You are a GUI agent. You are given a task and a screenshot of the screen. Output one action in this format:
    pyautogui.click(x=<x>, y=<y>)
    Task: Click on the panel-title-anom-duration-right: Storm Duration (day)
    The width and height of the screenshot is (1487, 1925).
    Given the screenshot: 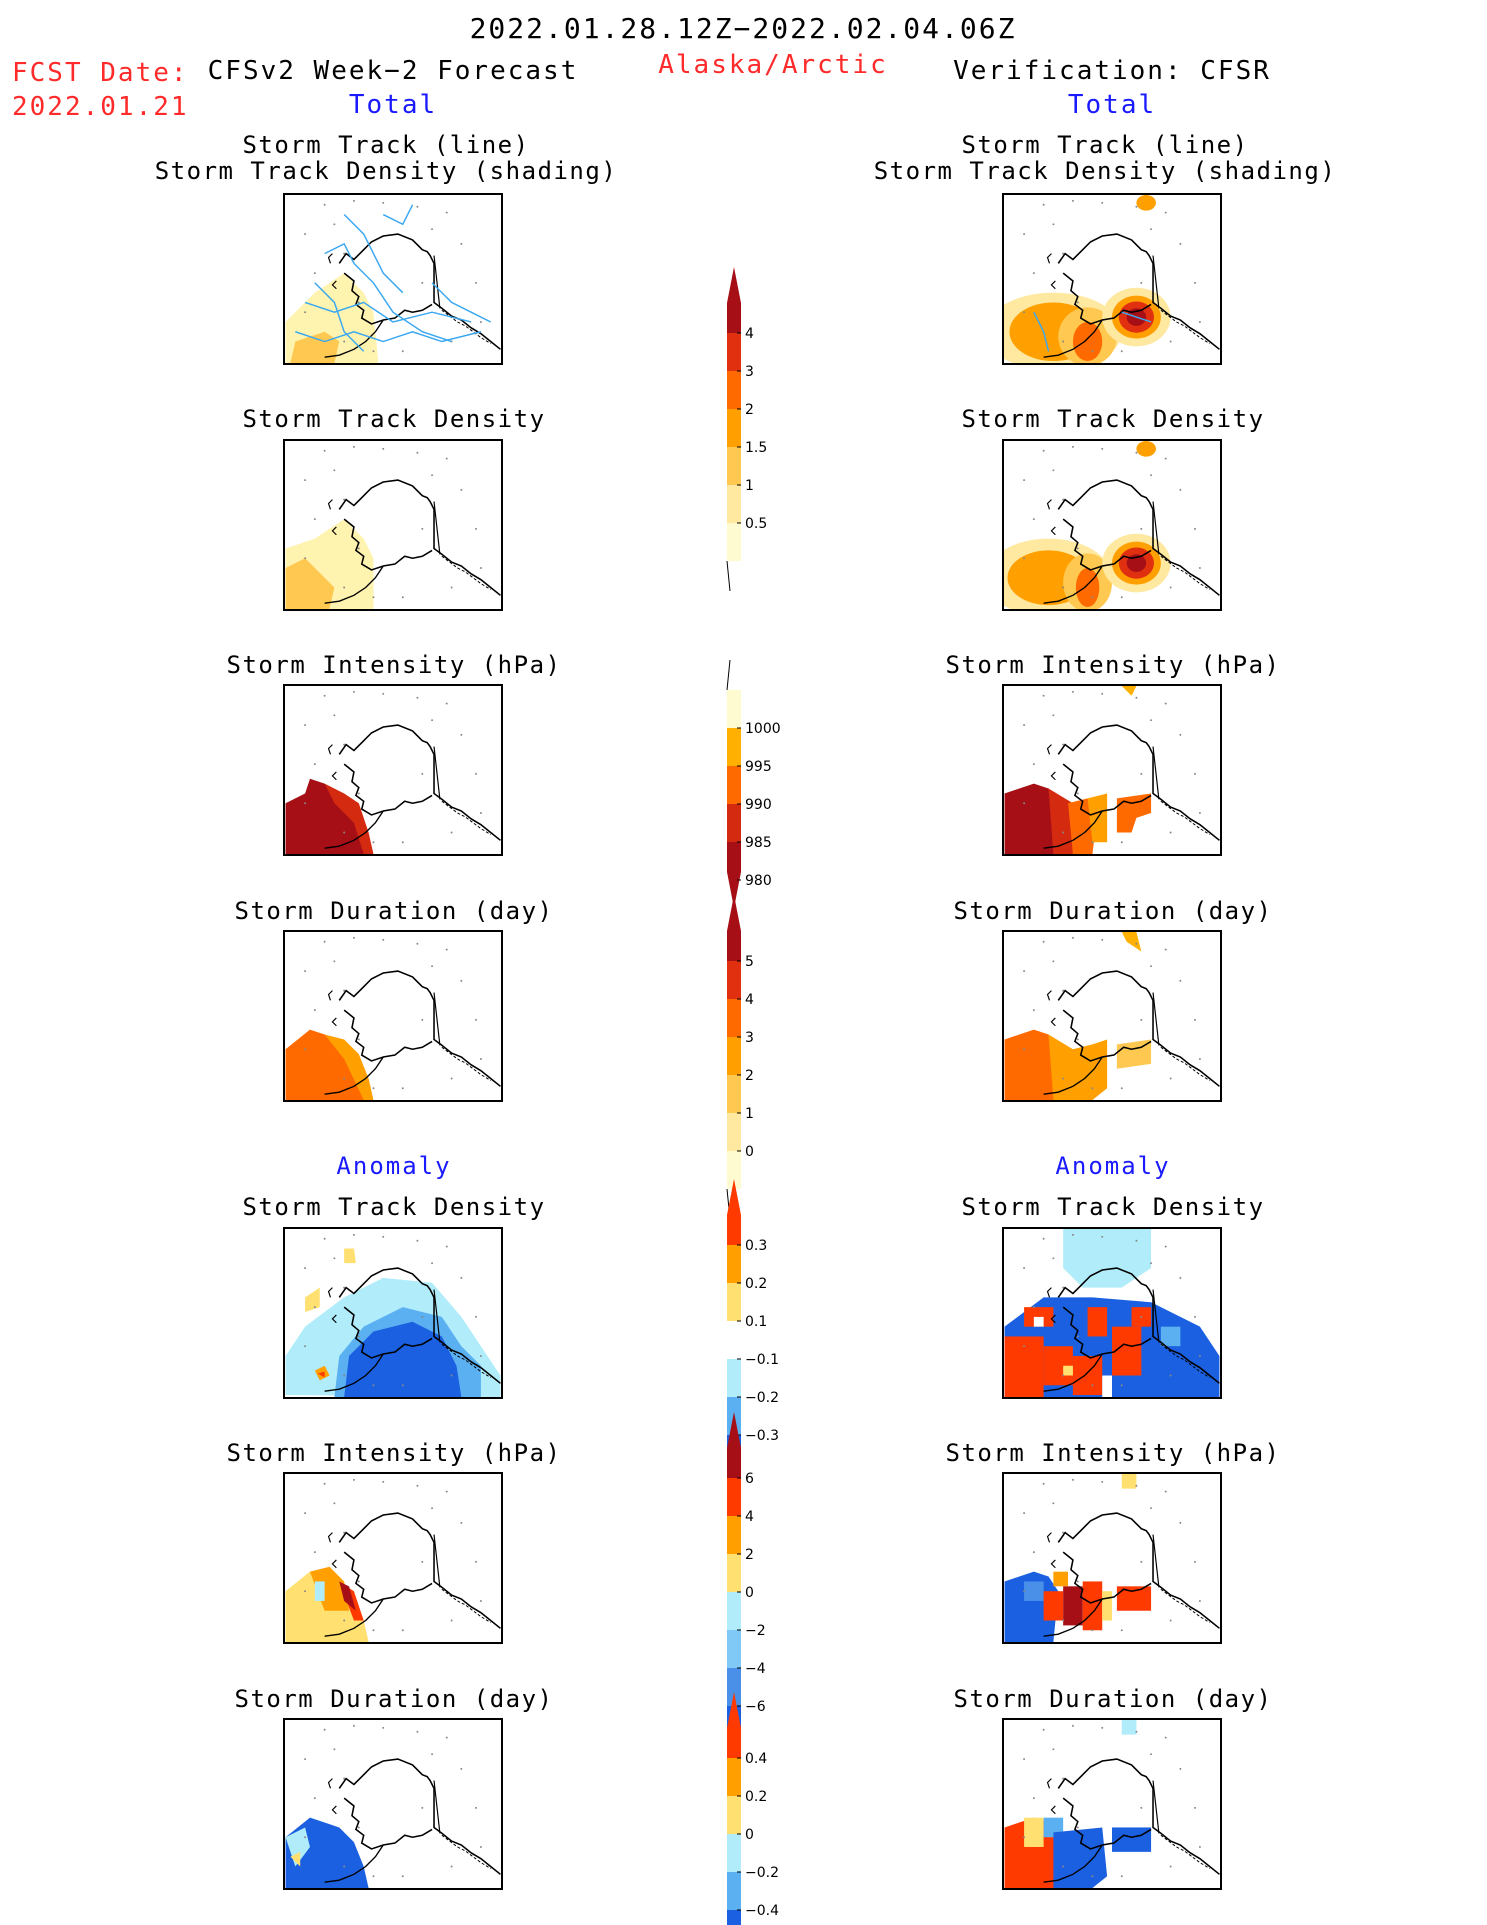 What is the action you would take?
    pyautogui.click(x=1113, y=1699)
    